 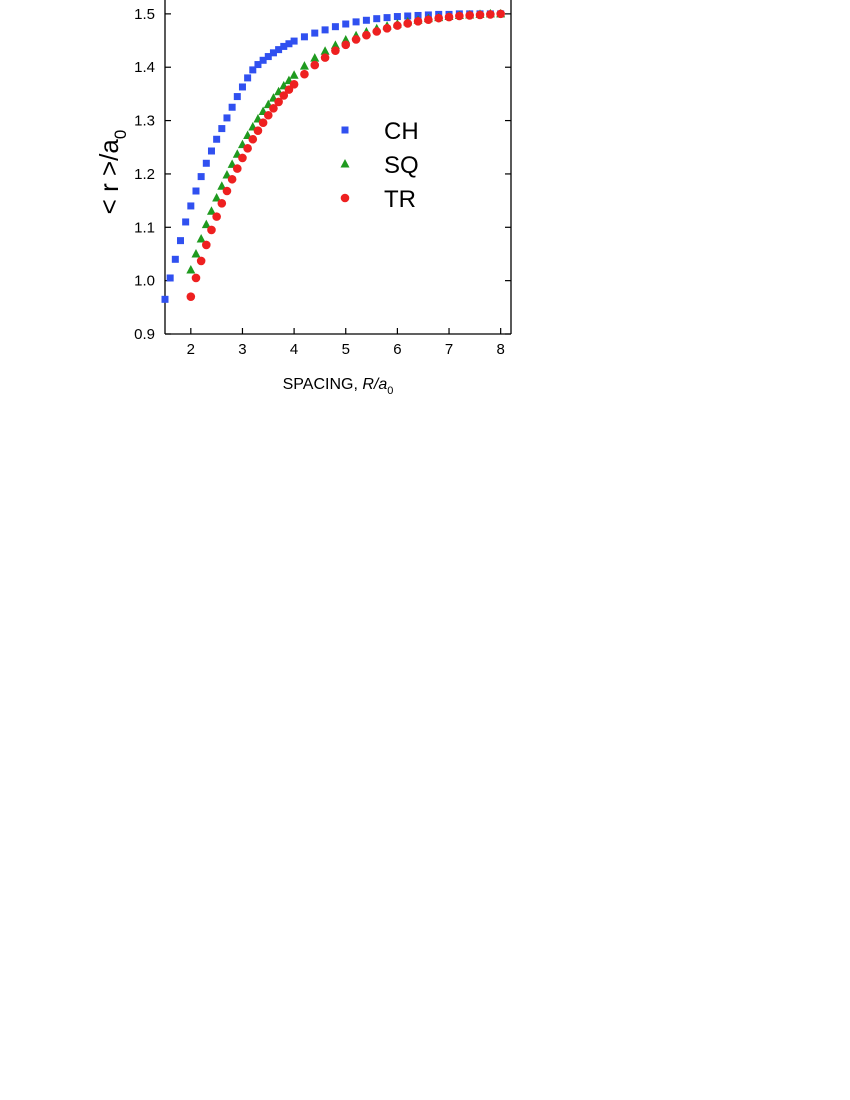 What do you see at coordinates (294, 349) in the screenshot?
I see `x-tick-label: 4` at bounding box center [294, 349].